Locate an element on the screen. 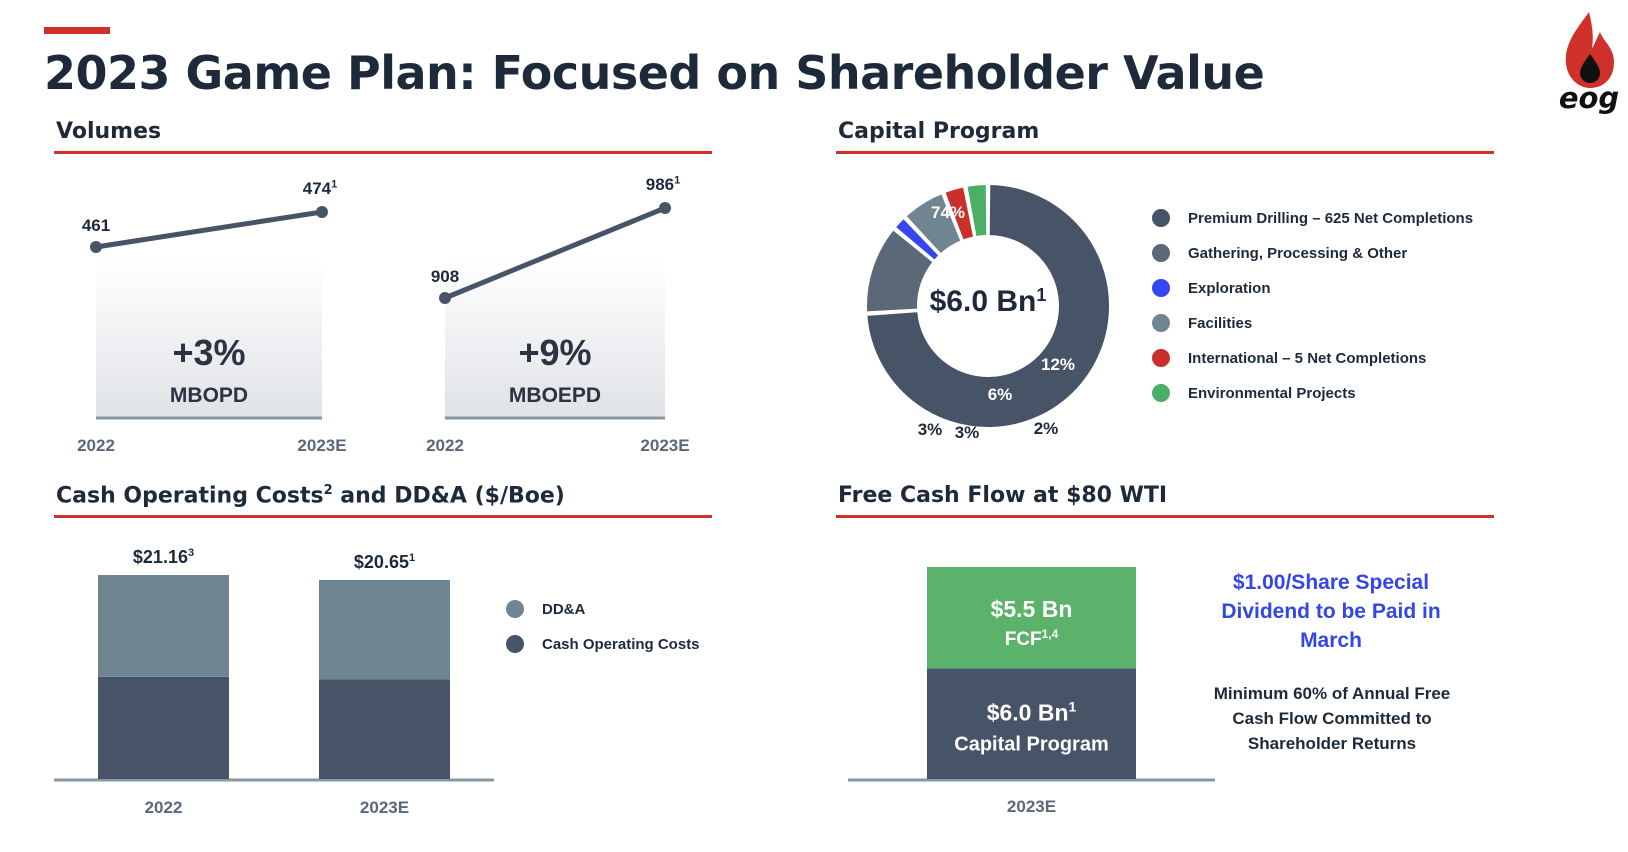 This screenshot has width=1628, height=852. costs-header-text: Cash Operating Costs is located at coordinates (190, 496).